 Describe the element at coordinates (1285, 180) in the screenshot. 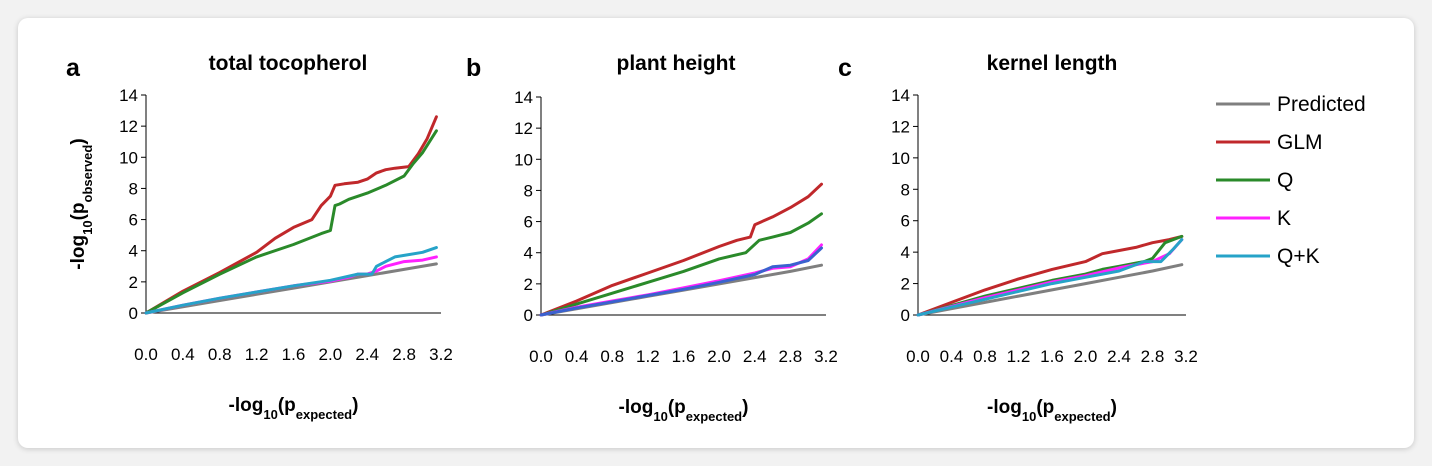

I see `legend-label-q: Q` at that location.